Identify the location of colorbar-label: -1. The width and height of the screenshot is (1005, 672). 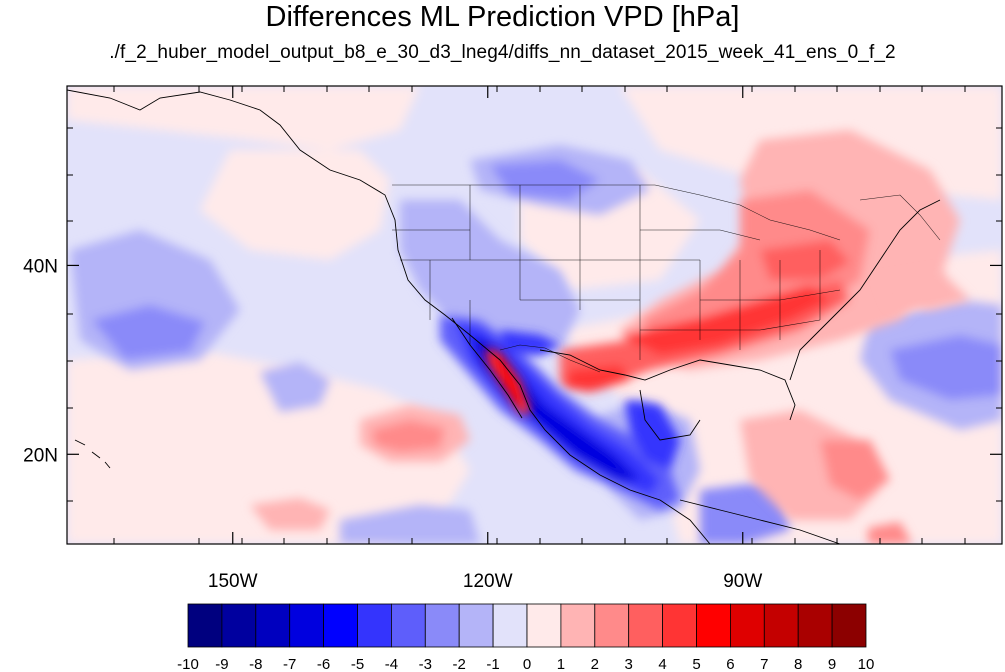
(492, 664).